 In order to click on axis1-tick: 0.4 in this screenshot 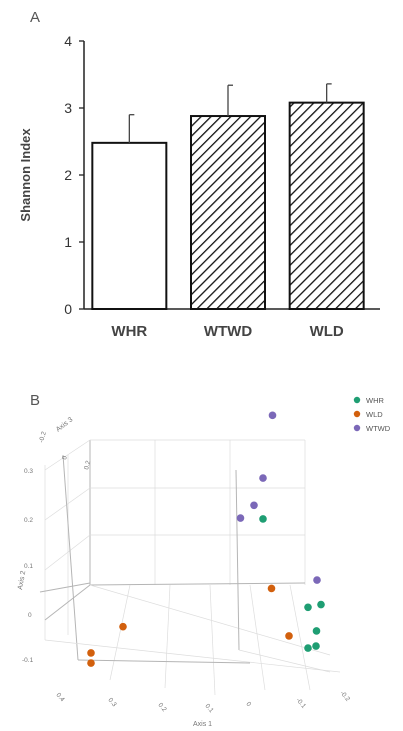, I will do `click(59, 698)`.